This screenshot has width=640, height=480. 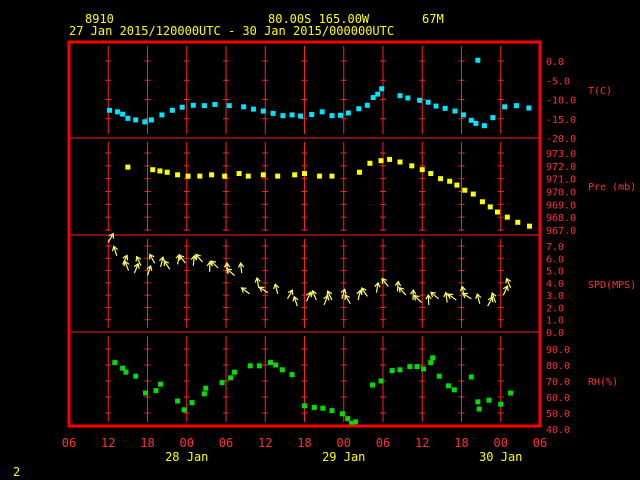 I want to click on x-day-label: 30 Jan, so click(x=500, y=457).